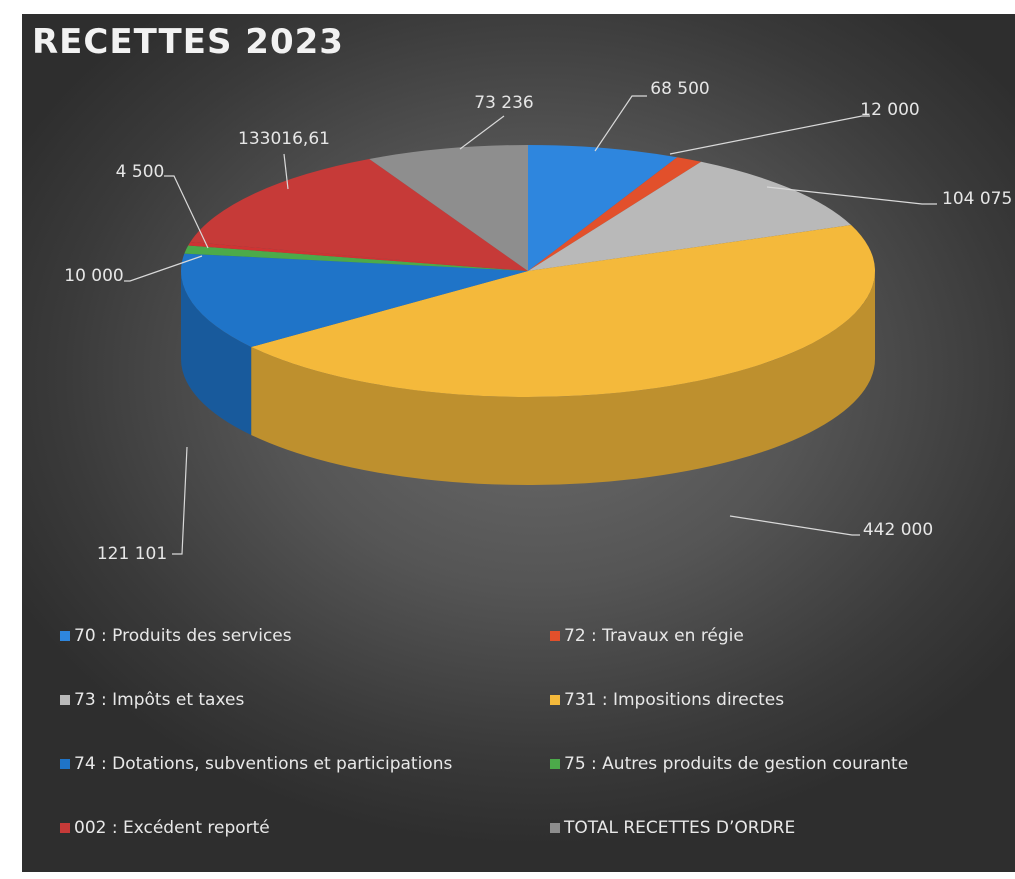 This screenshot has height=879, width=1015. Describe the element at coordinates (603, 208) in the screenshot. I see `pie-slice-70-produits-des-services` at that location.